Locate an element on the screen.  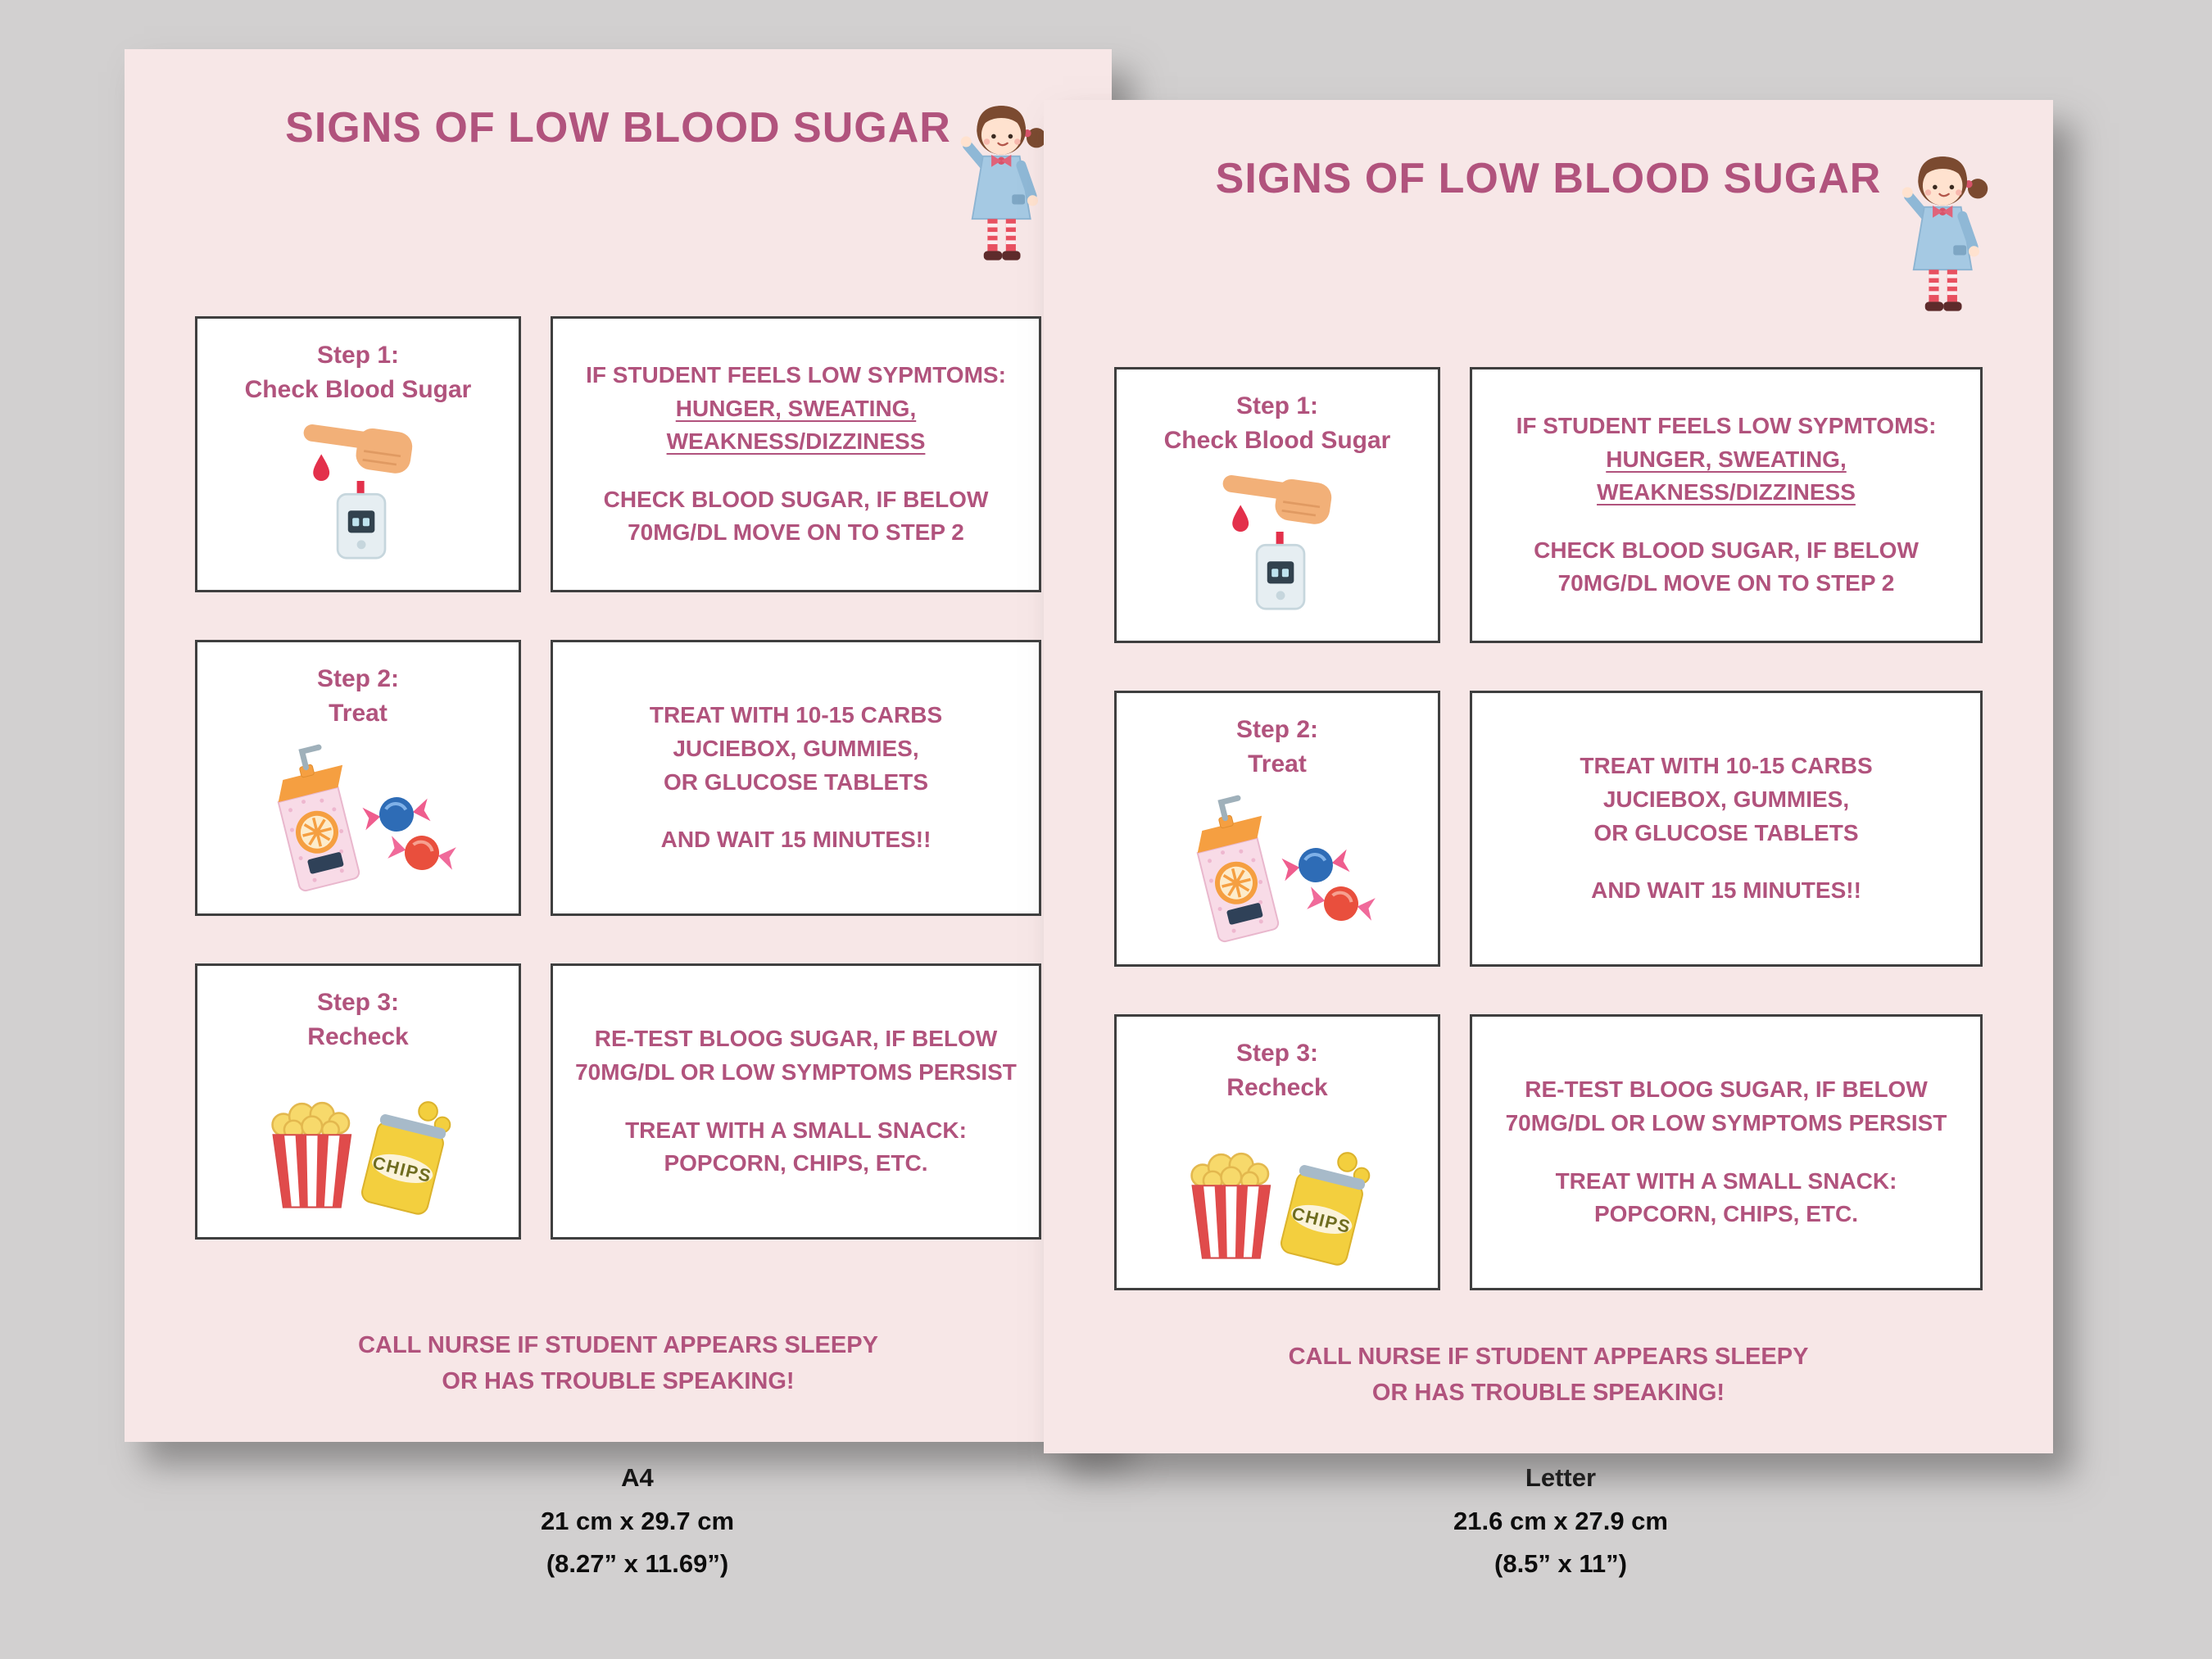
letter-size-caption: Letter 21.6 cm x 27.9 cm (8.5” x 11”) is located at coordinates (1560, 1521).